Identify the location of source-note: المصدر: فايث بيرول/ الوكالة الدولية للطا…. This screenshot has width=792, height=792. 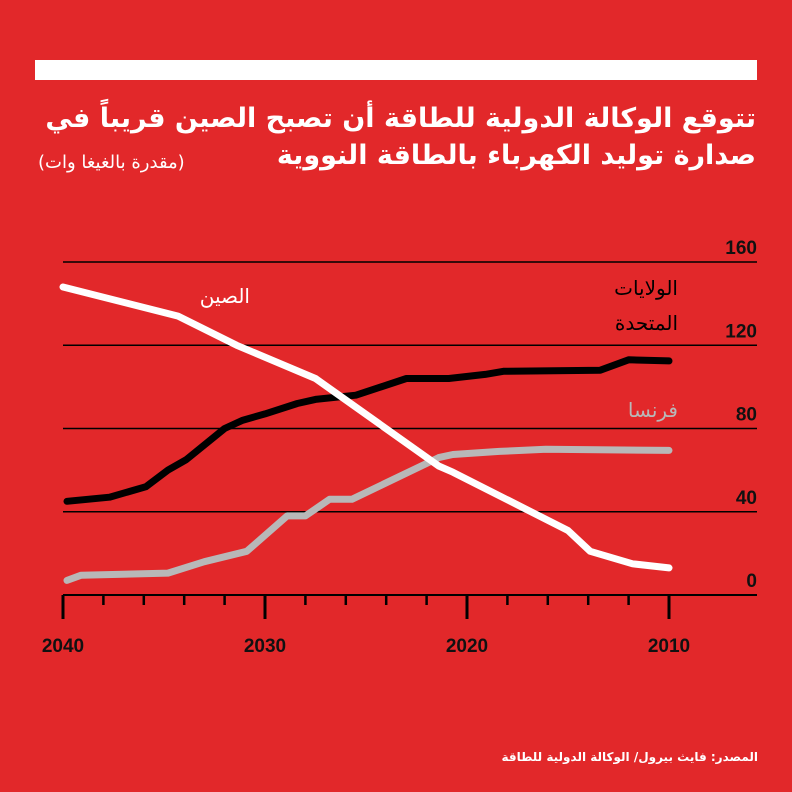
(629, 757).